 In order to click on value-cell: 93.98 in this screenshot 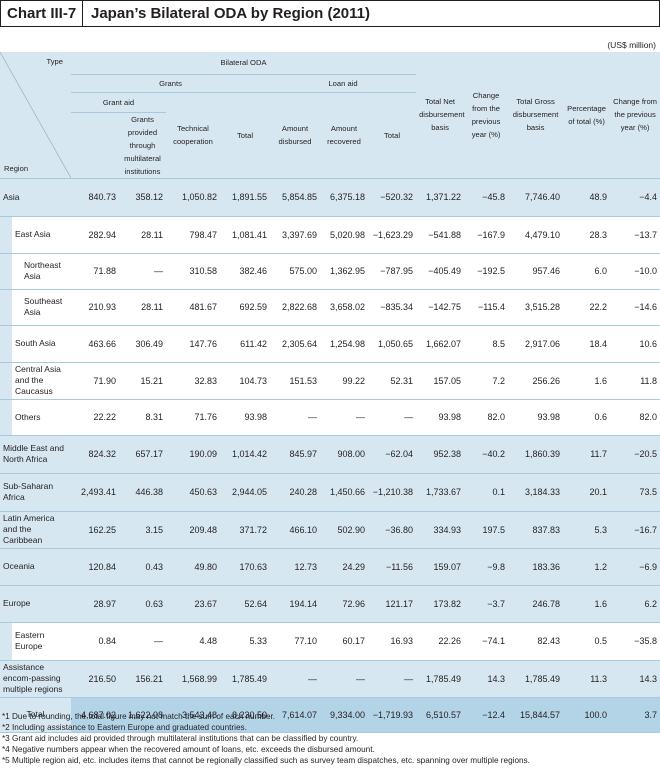, I will do `click(245, 417)`.